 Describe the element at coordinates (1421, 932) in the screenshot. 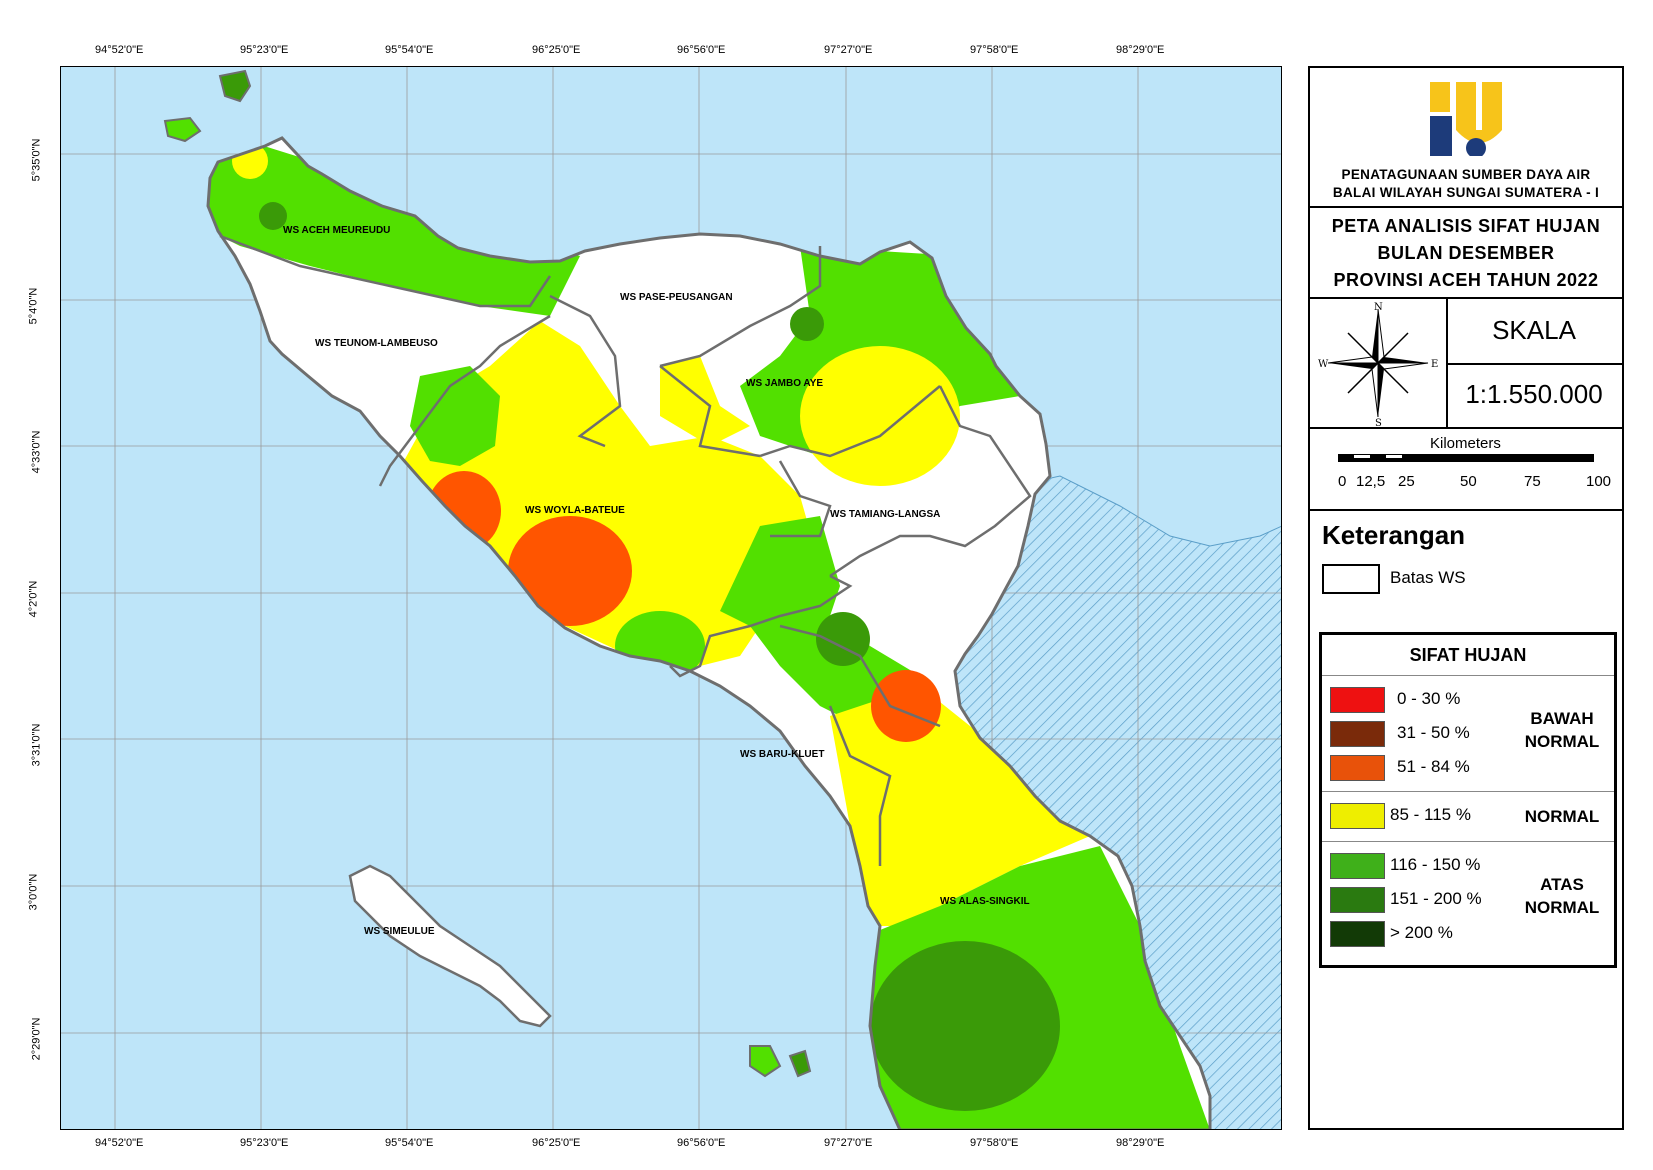

I see `legend-range: > 200 %` at that location.